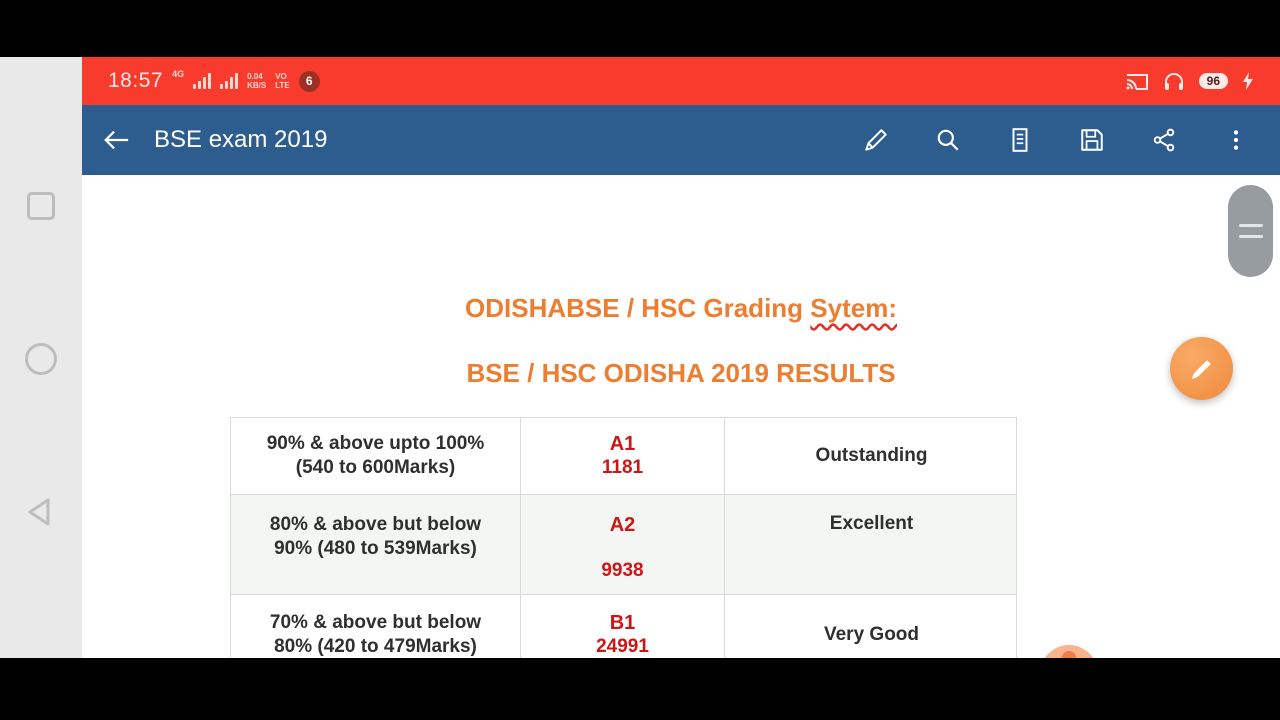  Describe the element at coordinates (640, 689) in the screenshot. I see `letterbox-bottom` at that location.